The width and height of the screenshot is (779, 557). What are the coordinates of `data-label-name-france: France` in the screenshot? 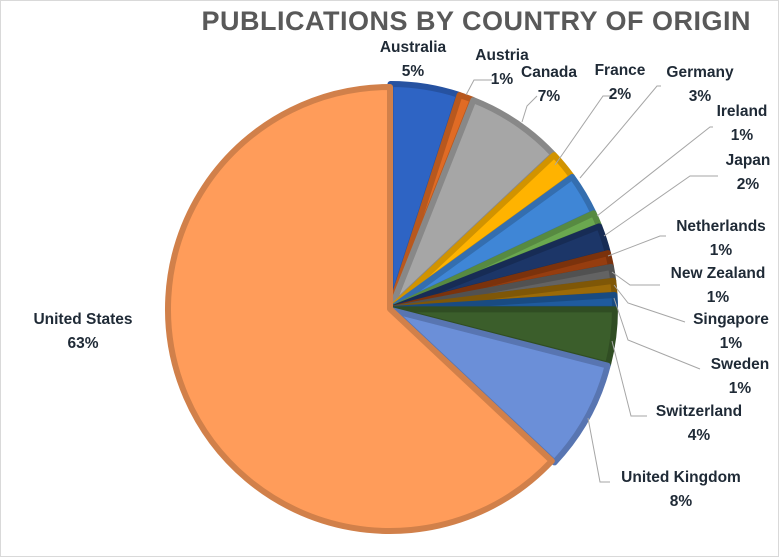 It's located at (620, 70).